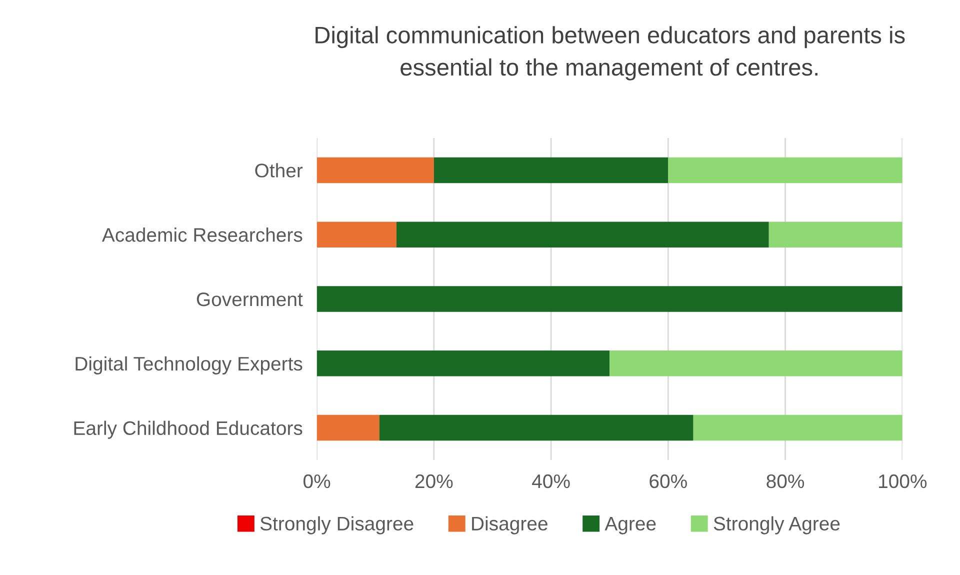 The width and height of the screenshot is (960, 575). Describe the element at coordinates (202, 235) in the screenshot. I see `y-tick-label: Academic Researchers` at that location.